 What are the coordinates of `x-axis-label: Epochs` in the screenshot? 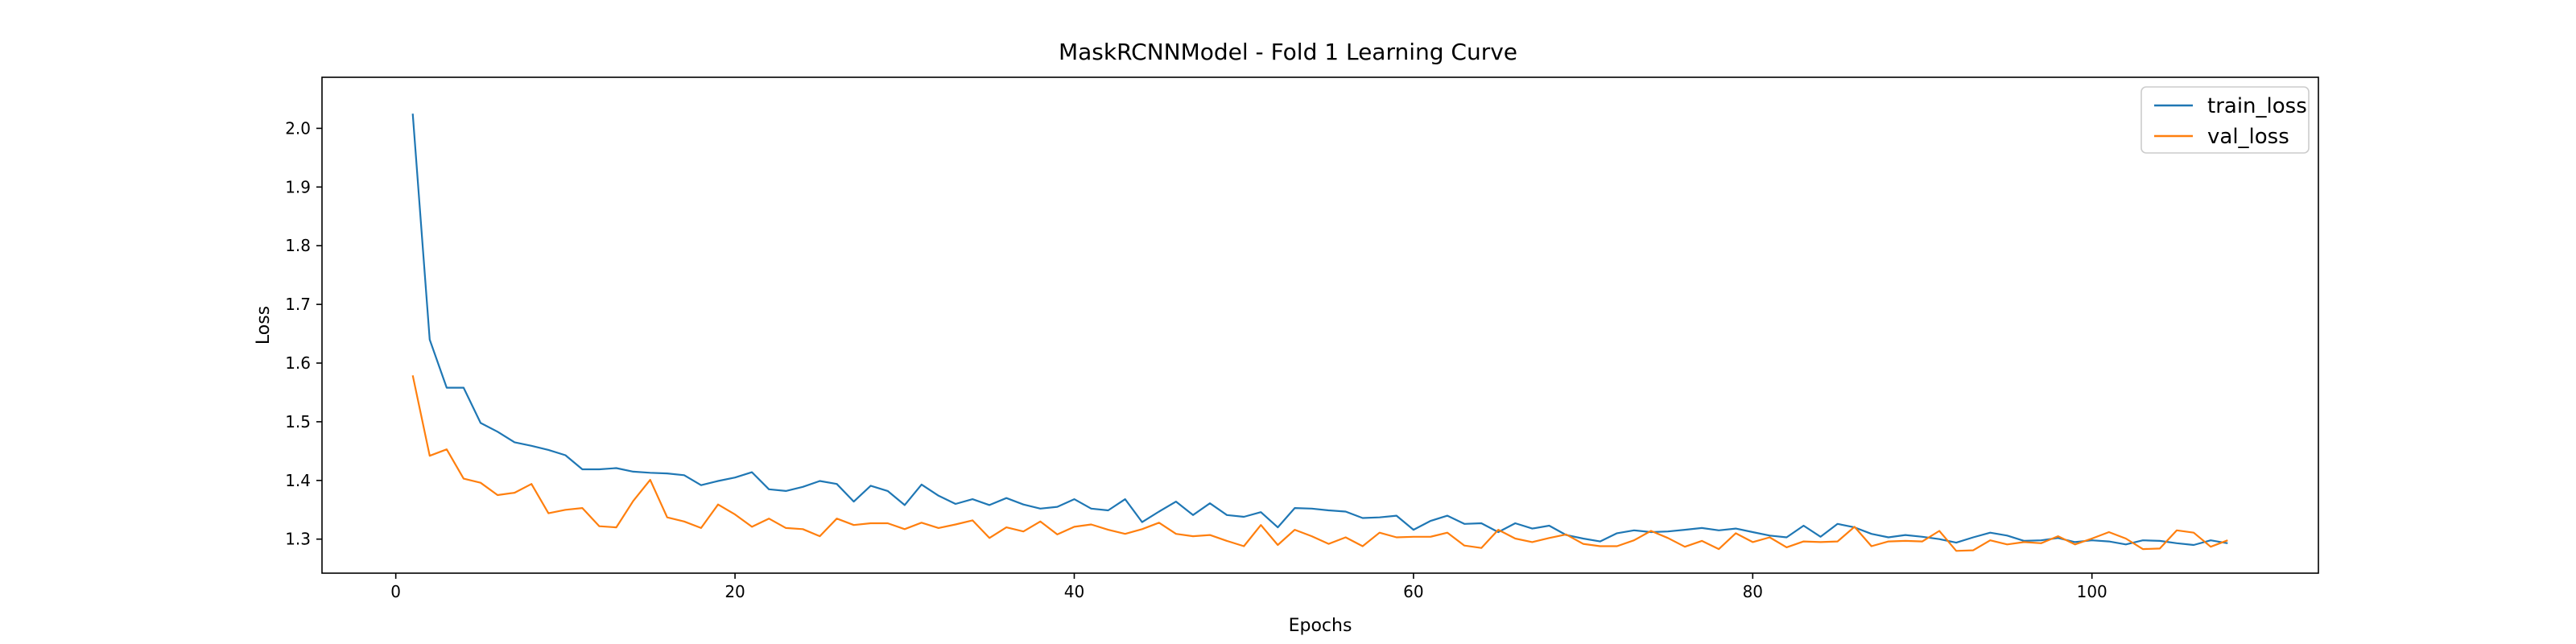 It's located at (1320, 626).